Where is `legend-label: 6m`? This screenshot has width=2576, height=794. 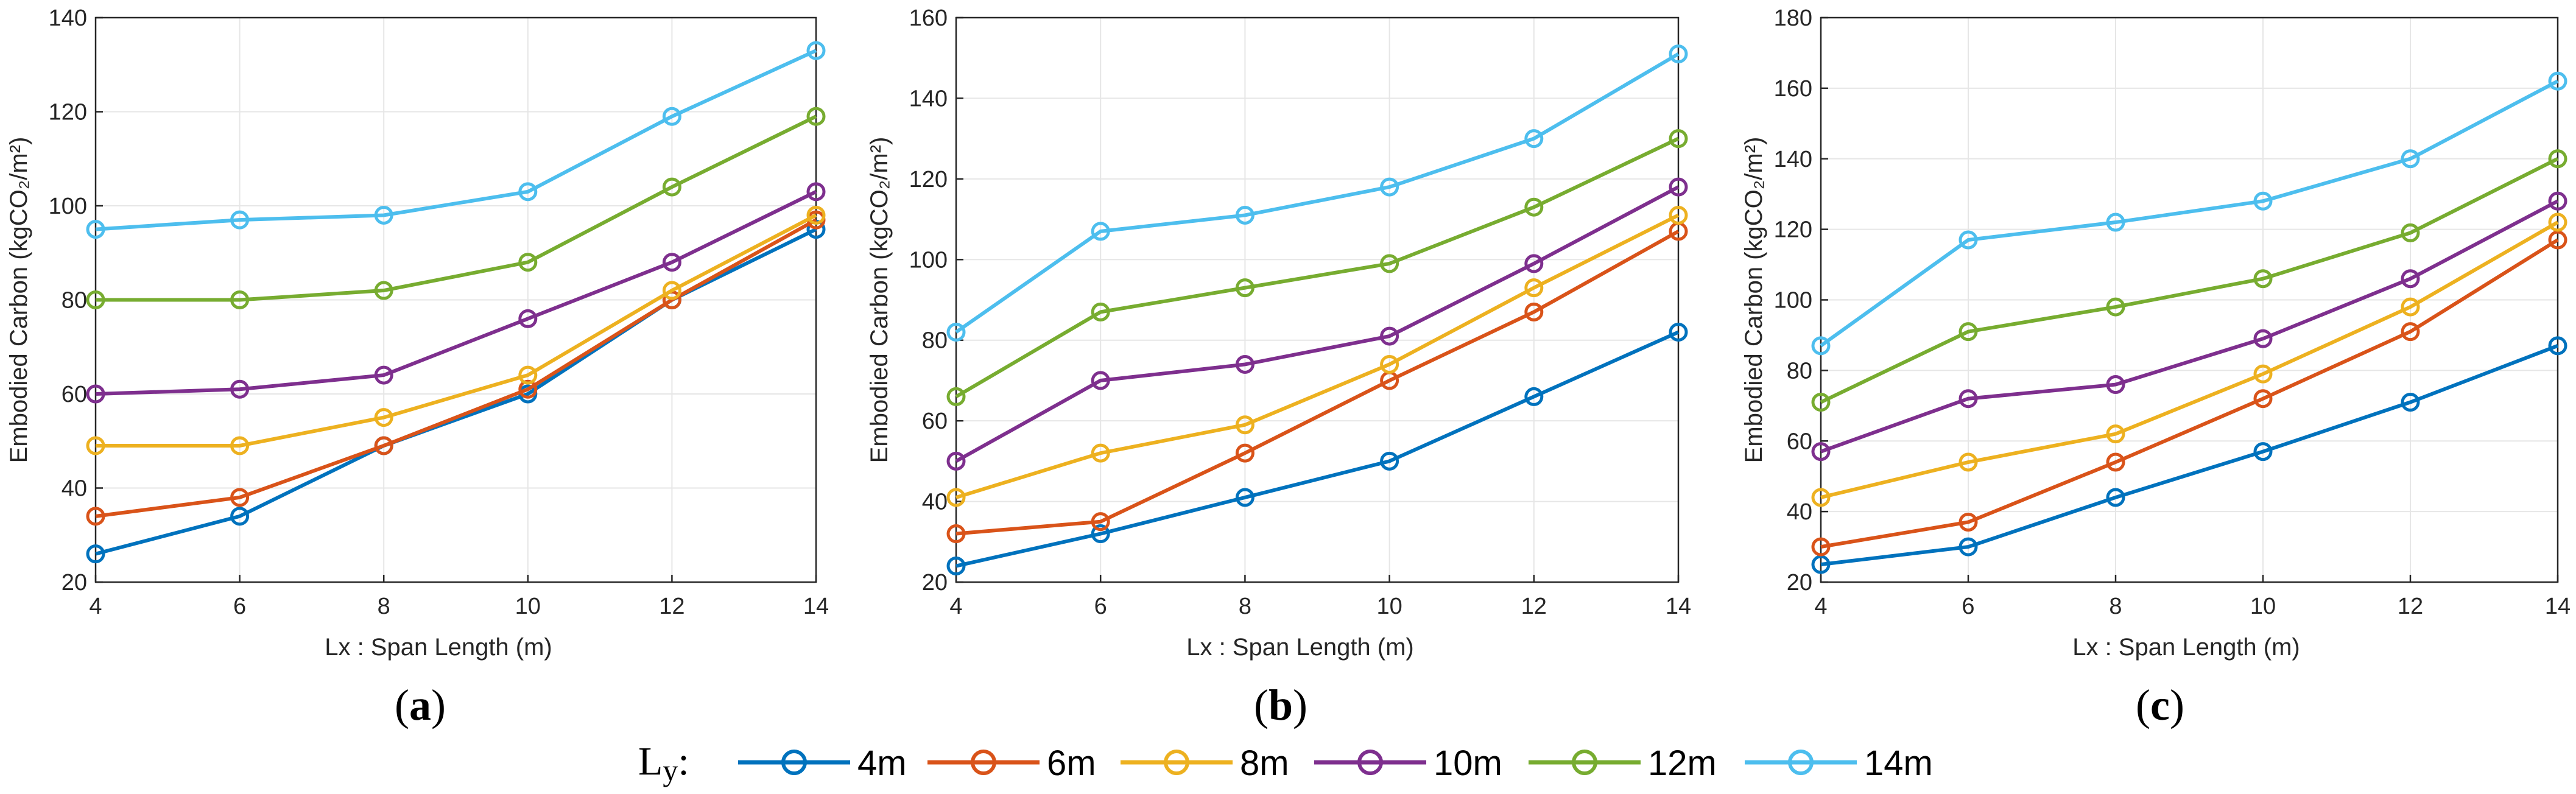 legend-label: 6m is located at coordinates (1071, 763).